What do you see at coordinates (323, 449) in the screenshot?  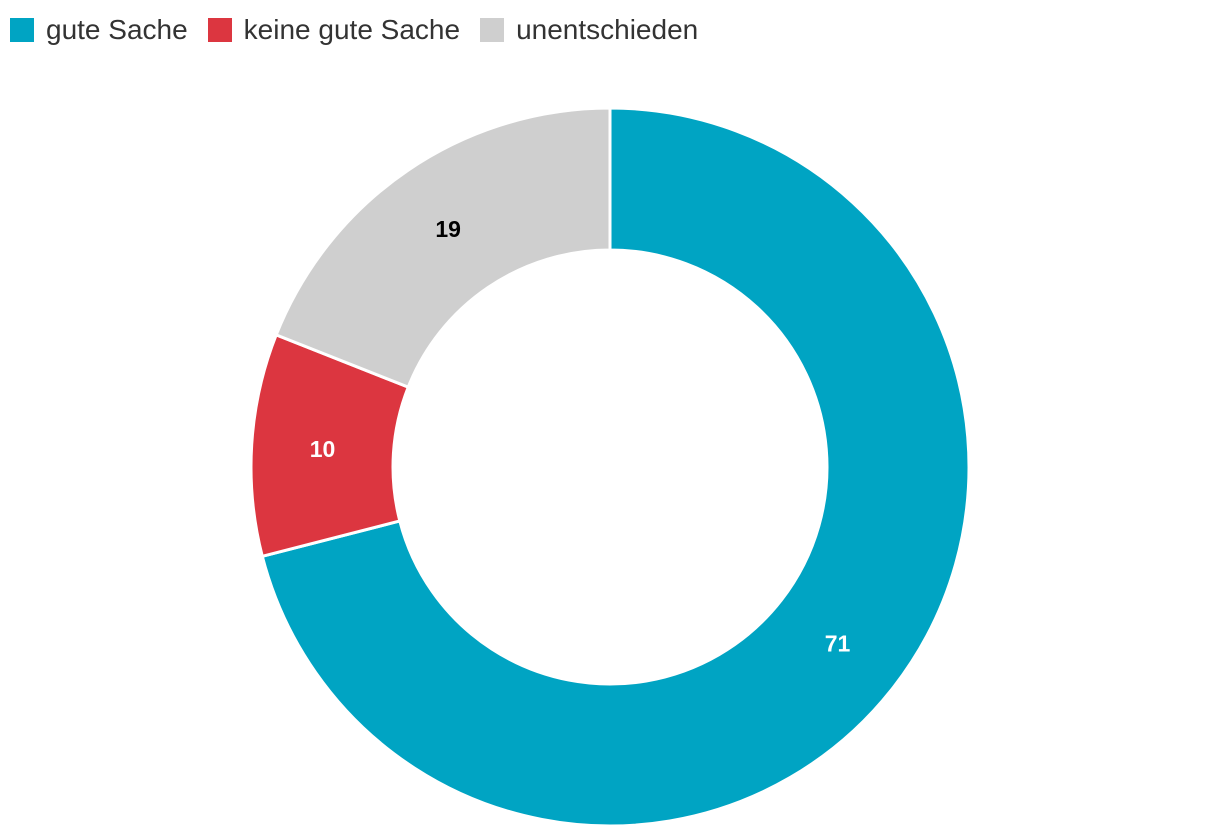 I see `slice-value-label-keine-gute-sache: 10` at bounding box center [323, 449].